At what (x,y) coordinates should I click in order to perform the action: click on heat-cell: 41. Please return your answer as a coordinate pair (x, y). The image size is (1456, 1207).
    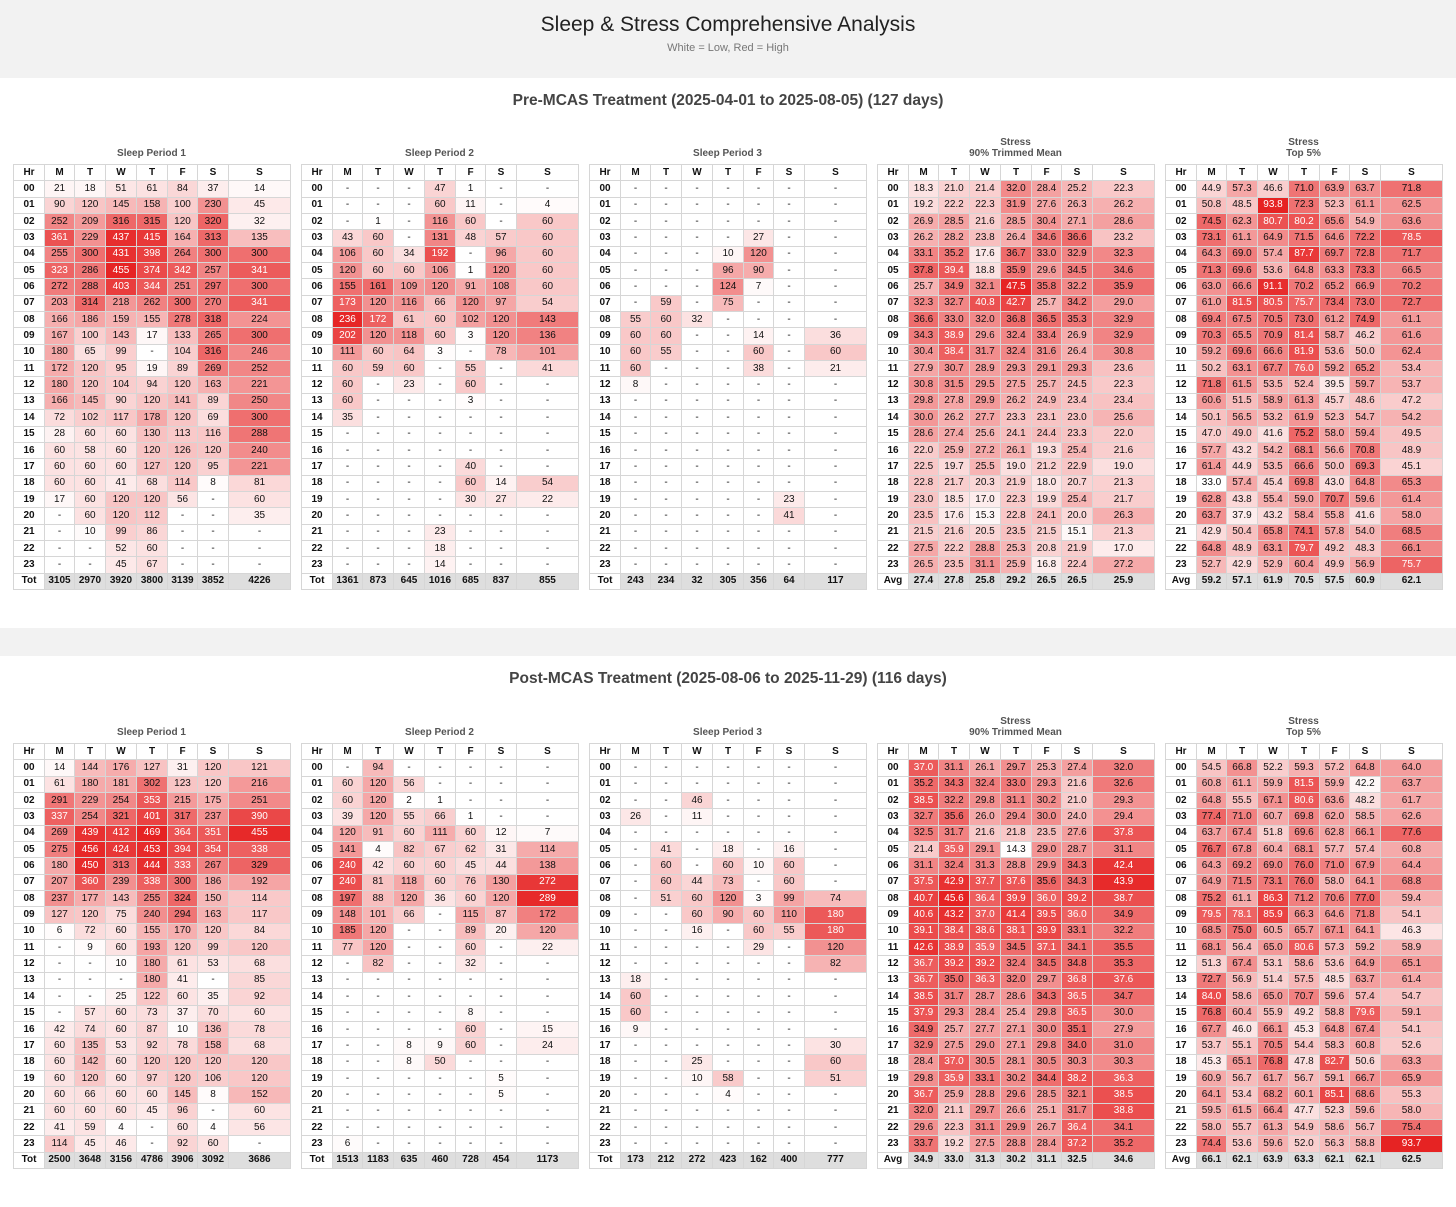
    Looking at the image, I should click on (666, 850).